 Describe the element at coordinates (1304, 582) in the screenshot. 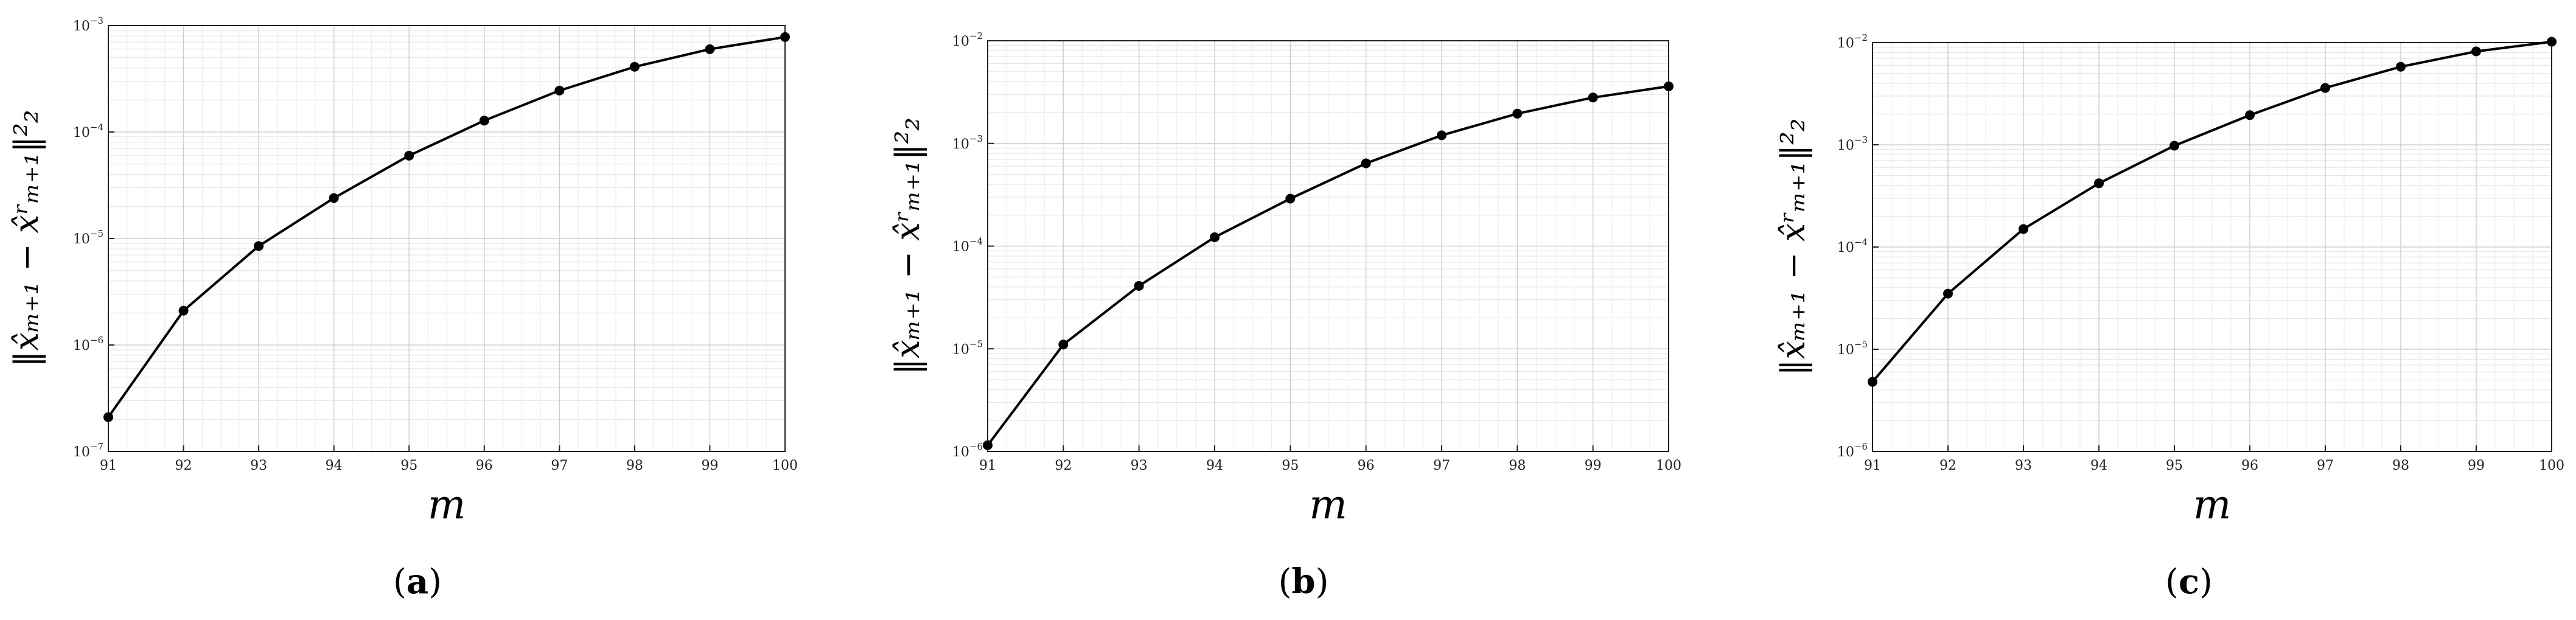

I see `panel-caption: (b)` at that location.